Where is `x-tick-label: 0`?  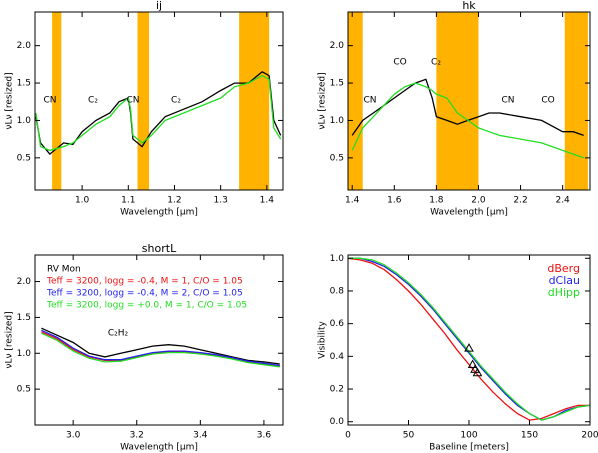 x-tick-label: 0 is located at coordinates (348, 436).